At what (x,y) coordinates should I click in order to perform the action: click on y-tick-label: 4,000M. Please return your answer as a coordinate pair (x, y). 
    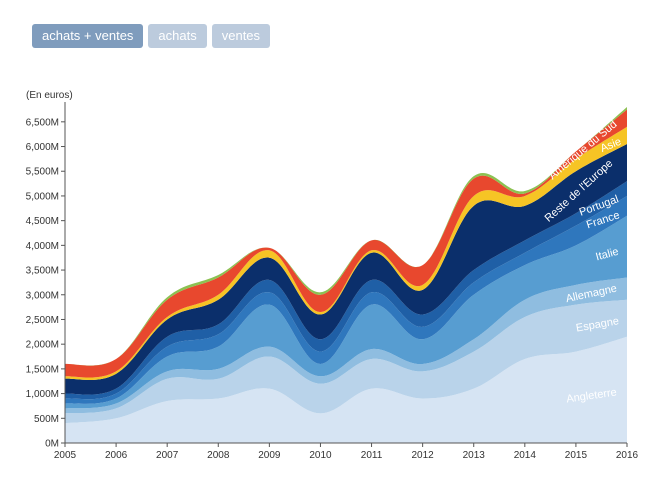
    Looking at the image, I should click on (42, 246).